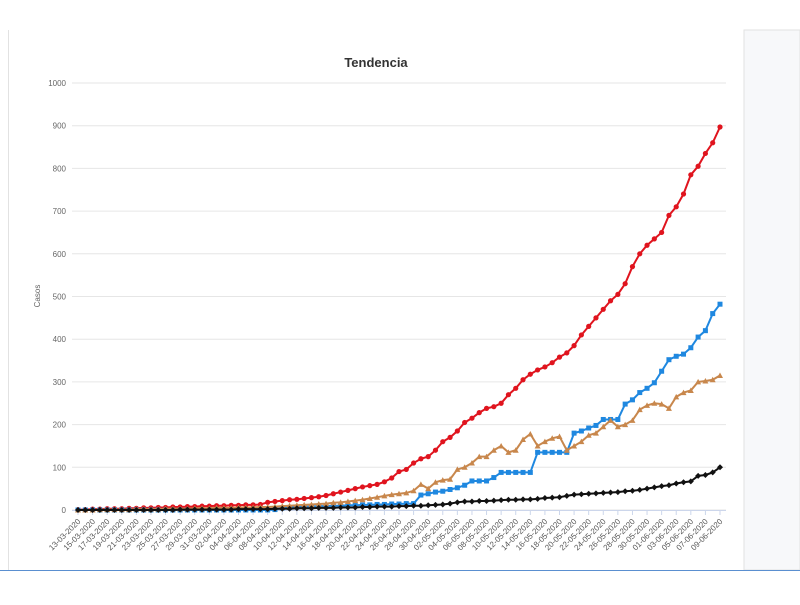 This screenshot has height=605, width=800. What do you see at coordinates (60, 211) in the screenshot?
I see `y-tick-label: 700` at bounding box center [60, 211].